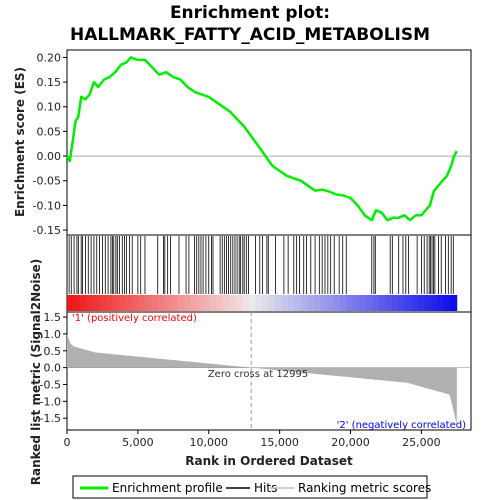 This screenshot has height=500, width=500. Describe the element at coordinates (53, 351) in the screenshot. I see `metric-tick-label: 0.5` at that location.